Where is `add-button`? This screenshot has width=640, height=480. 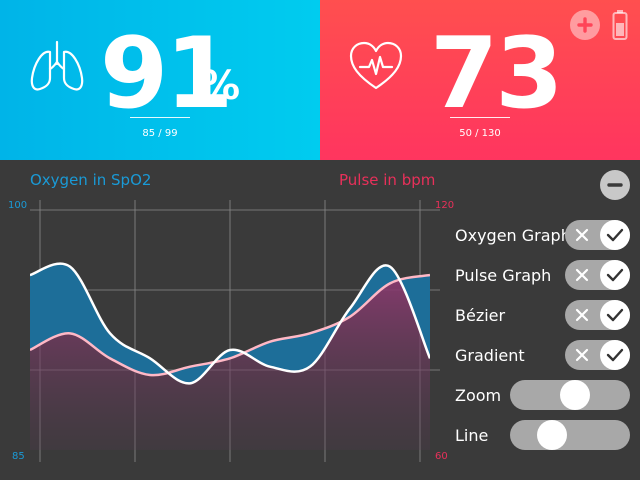 add-button is located at coordinates (585, 25).